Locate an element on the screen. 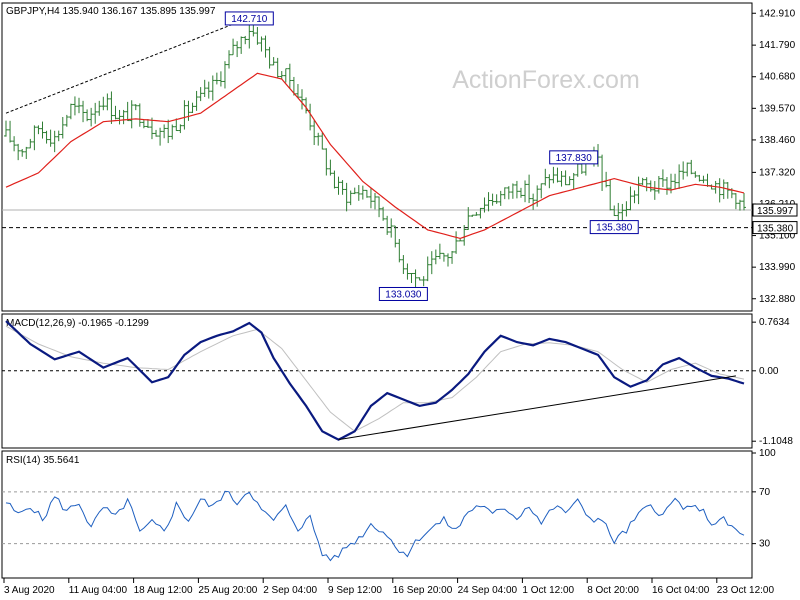 The height and width of the screenshot is (600, 800). price-annotation-label: 137.830 is located at coordinates (574, 158).